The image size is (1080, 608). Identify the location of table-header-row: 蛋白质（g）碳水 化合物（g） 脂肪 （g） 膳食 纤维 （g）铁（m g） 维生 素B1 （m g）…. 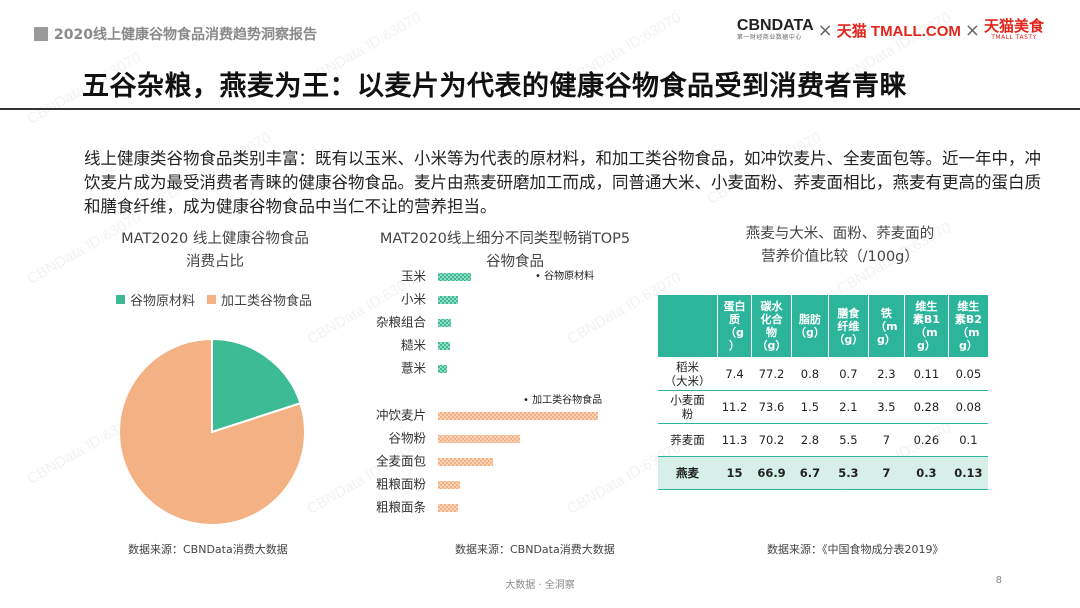
(823, 326).